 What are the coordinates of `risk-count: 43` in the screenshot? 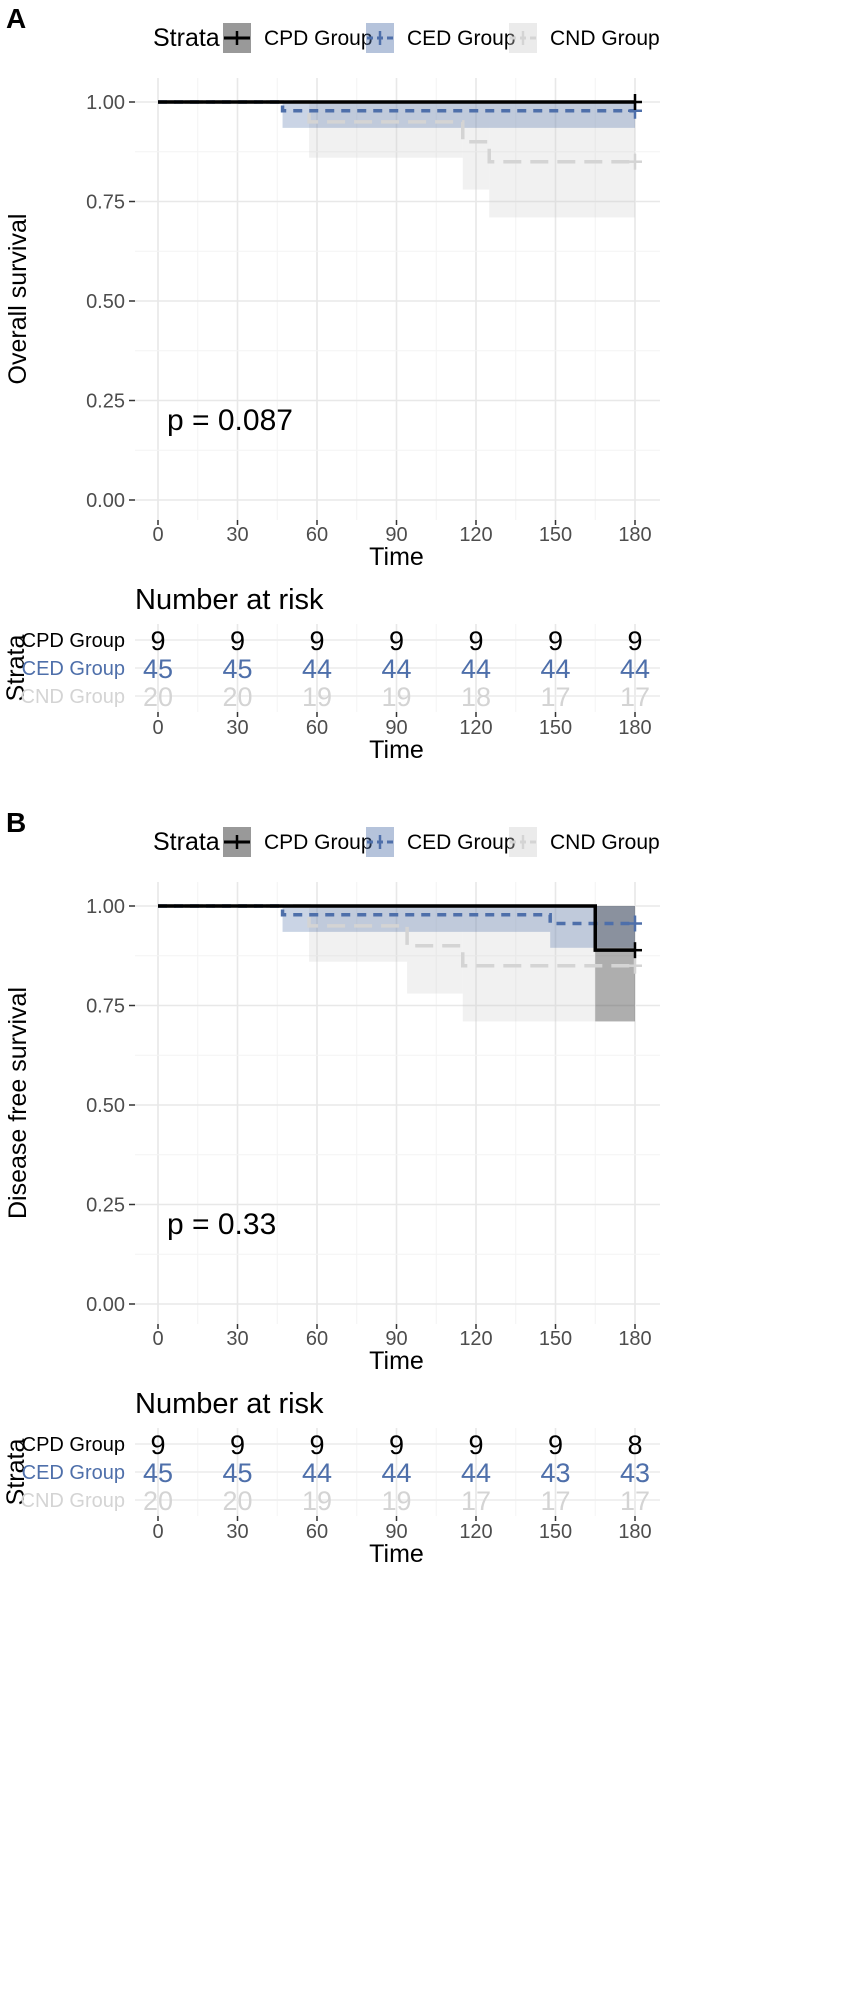 It's located at (635, 1473).